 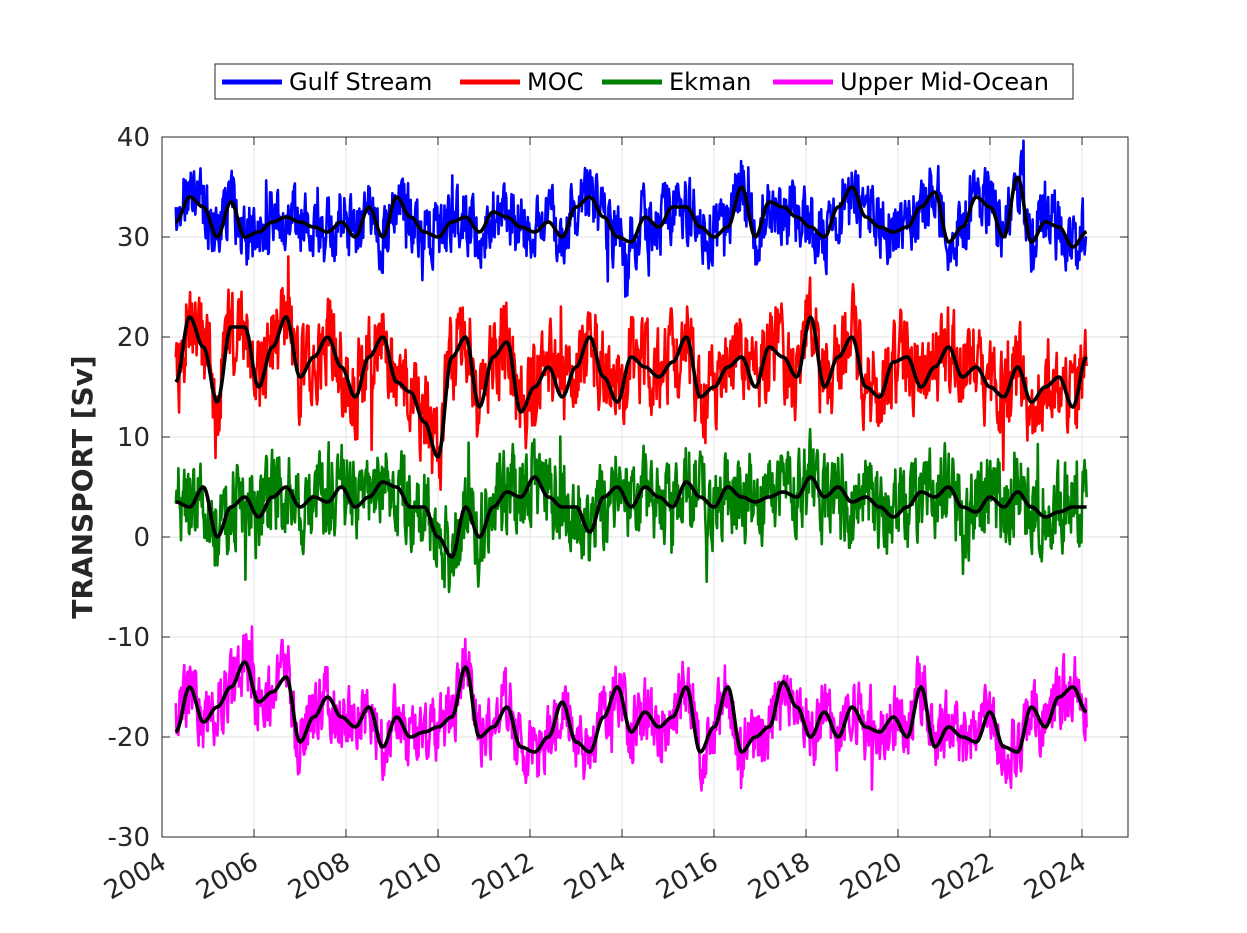 I want to click on y-tick-label: -30, so click(x=129, y=838).